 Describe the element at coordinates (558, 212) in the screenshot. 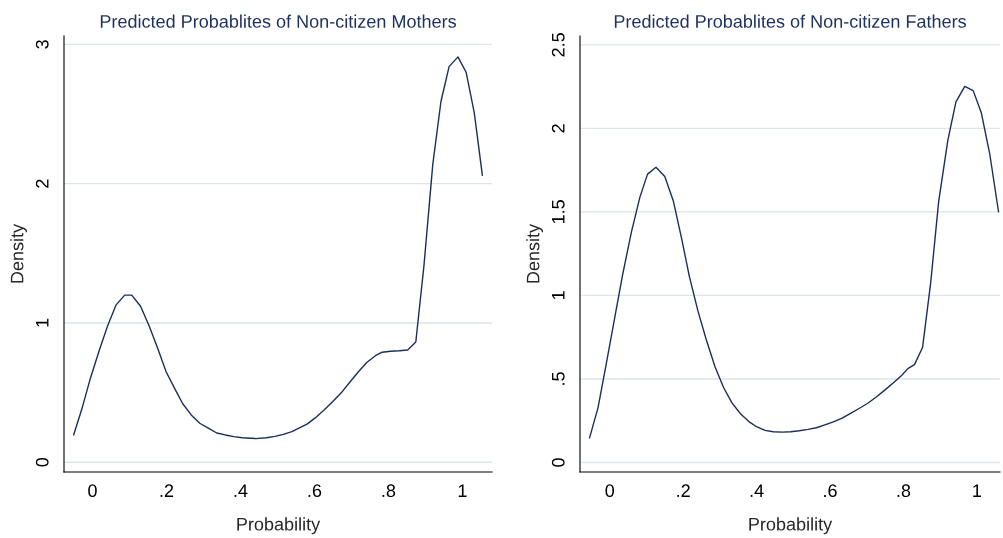

I see `y-tick-label: 1.5` at that location.